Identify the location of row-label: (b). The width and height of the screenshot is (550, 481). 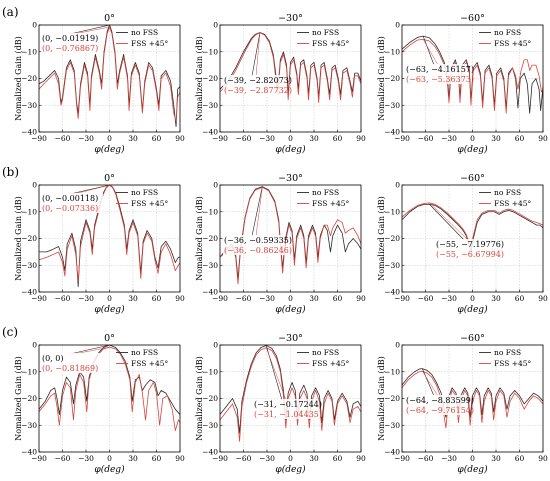
(10, 172).